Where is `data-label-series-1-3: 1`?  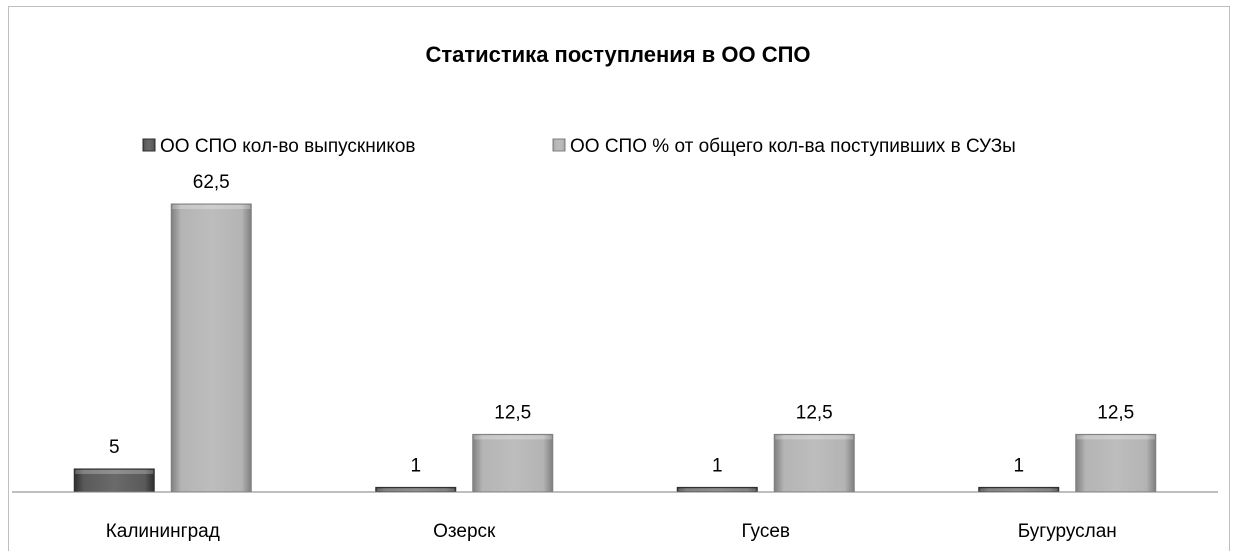 data-label-series-1-3: 1 is located at coordinates (717, 465).